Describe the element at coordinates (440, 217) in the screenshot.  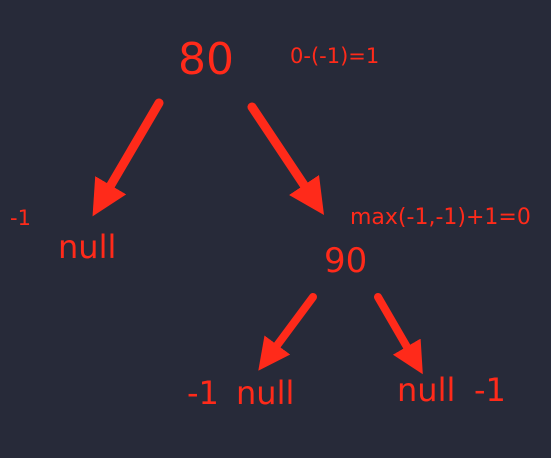
I see `right-node-height-note: max(-1,-1)+1=0` at that location.